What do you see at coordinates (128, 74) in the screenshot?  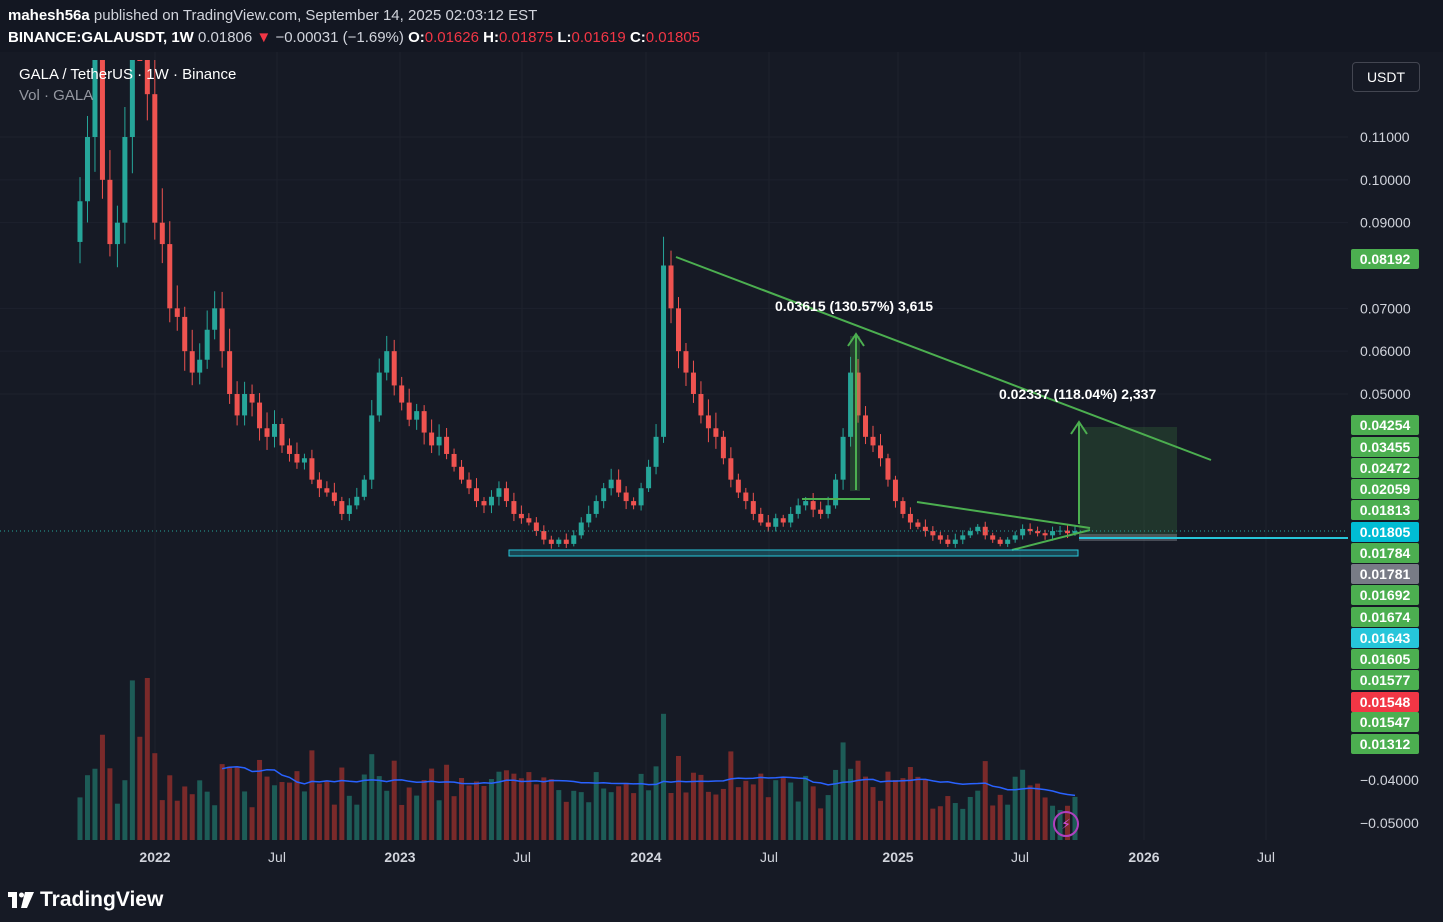 I see `legend-title: GALA / TetherUS · 1W · Binance` at bounding box center [128, 74].